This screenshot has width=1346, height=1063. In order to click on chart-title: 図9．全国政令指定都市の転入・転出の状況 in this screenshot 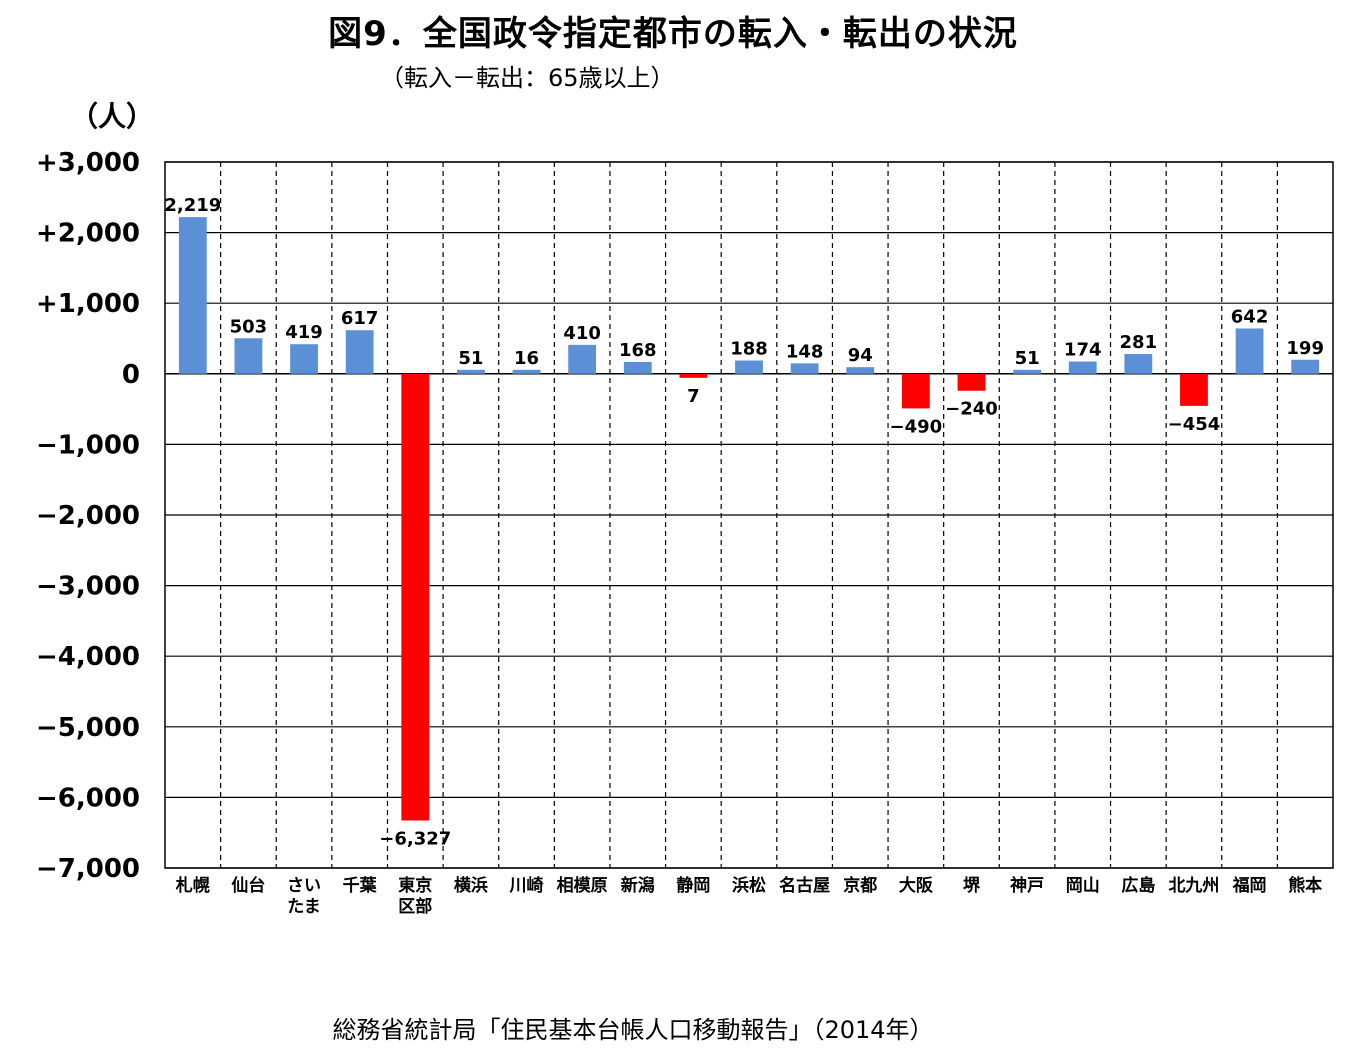, I will do `click(673, 34)`.